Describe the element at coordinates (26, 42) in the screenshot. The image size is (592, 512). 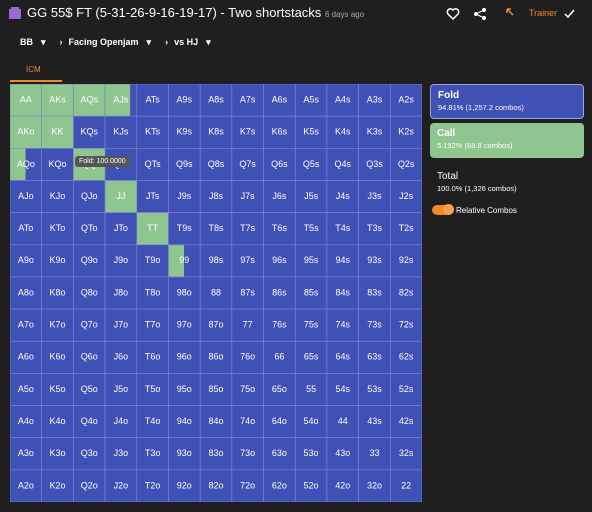
I see `nav-item: BB` at that location.